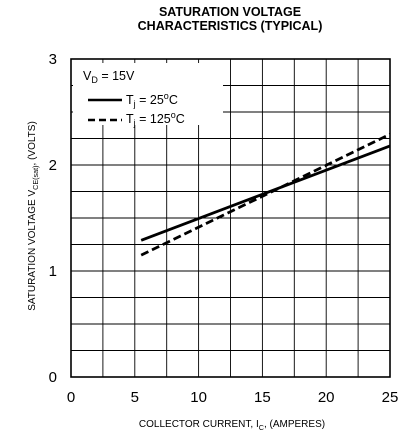  What do you see at coordinates (232, 425) in the screenshot?
I see `x-axis-label: COLLECTOR CURRENT, IC, (AMPERES)` at bounding box center [232, 425].